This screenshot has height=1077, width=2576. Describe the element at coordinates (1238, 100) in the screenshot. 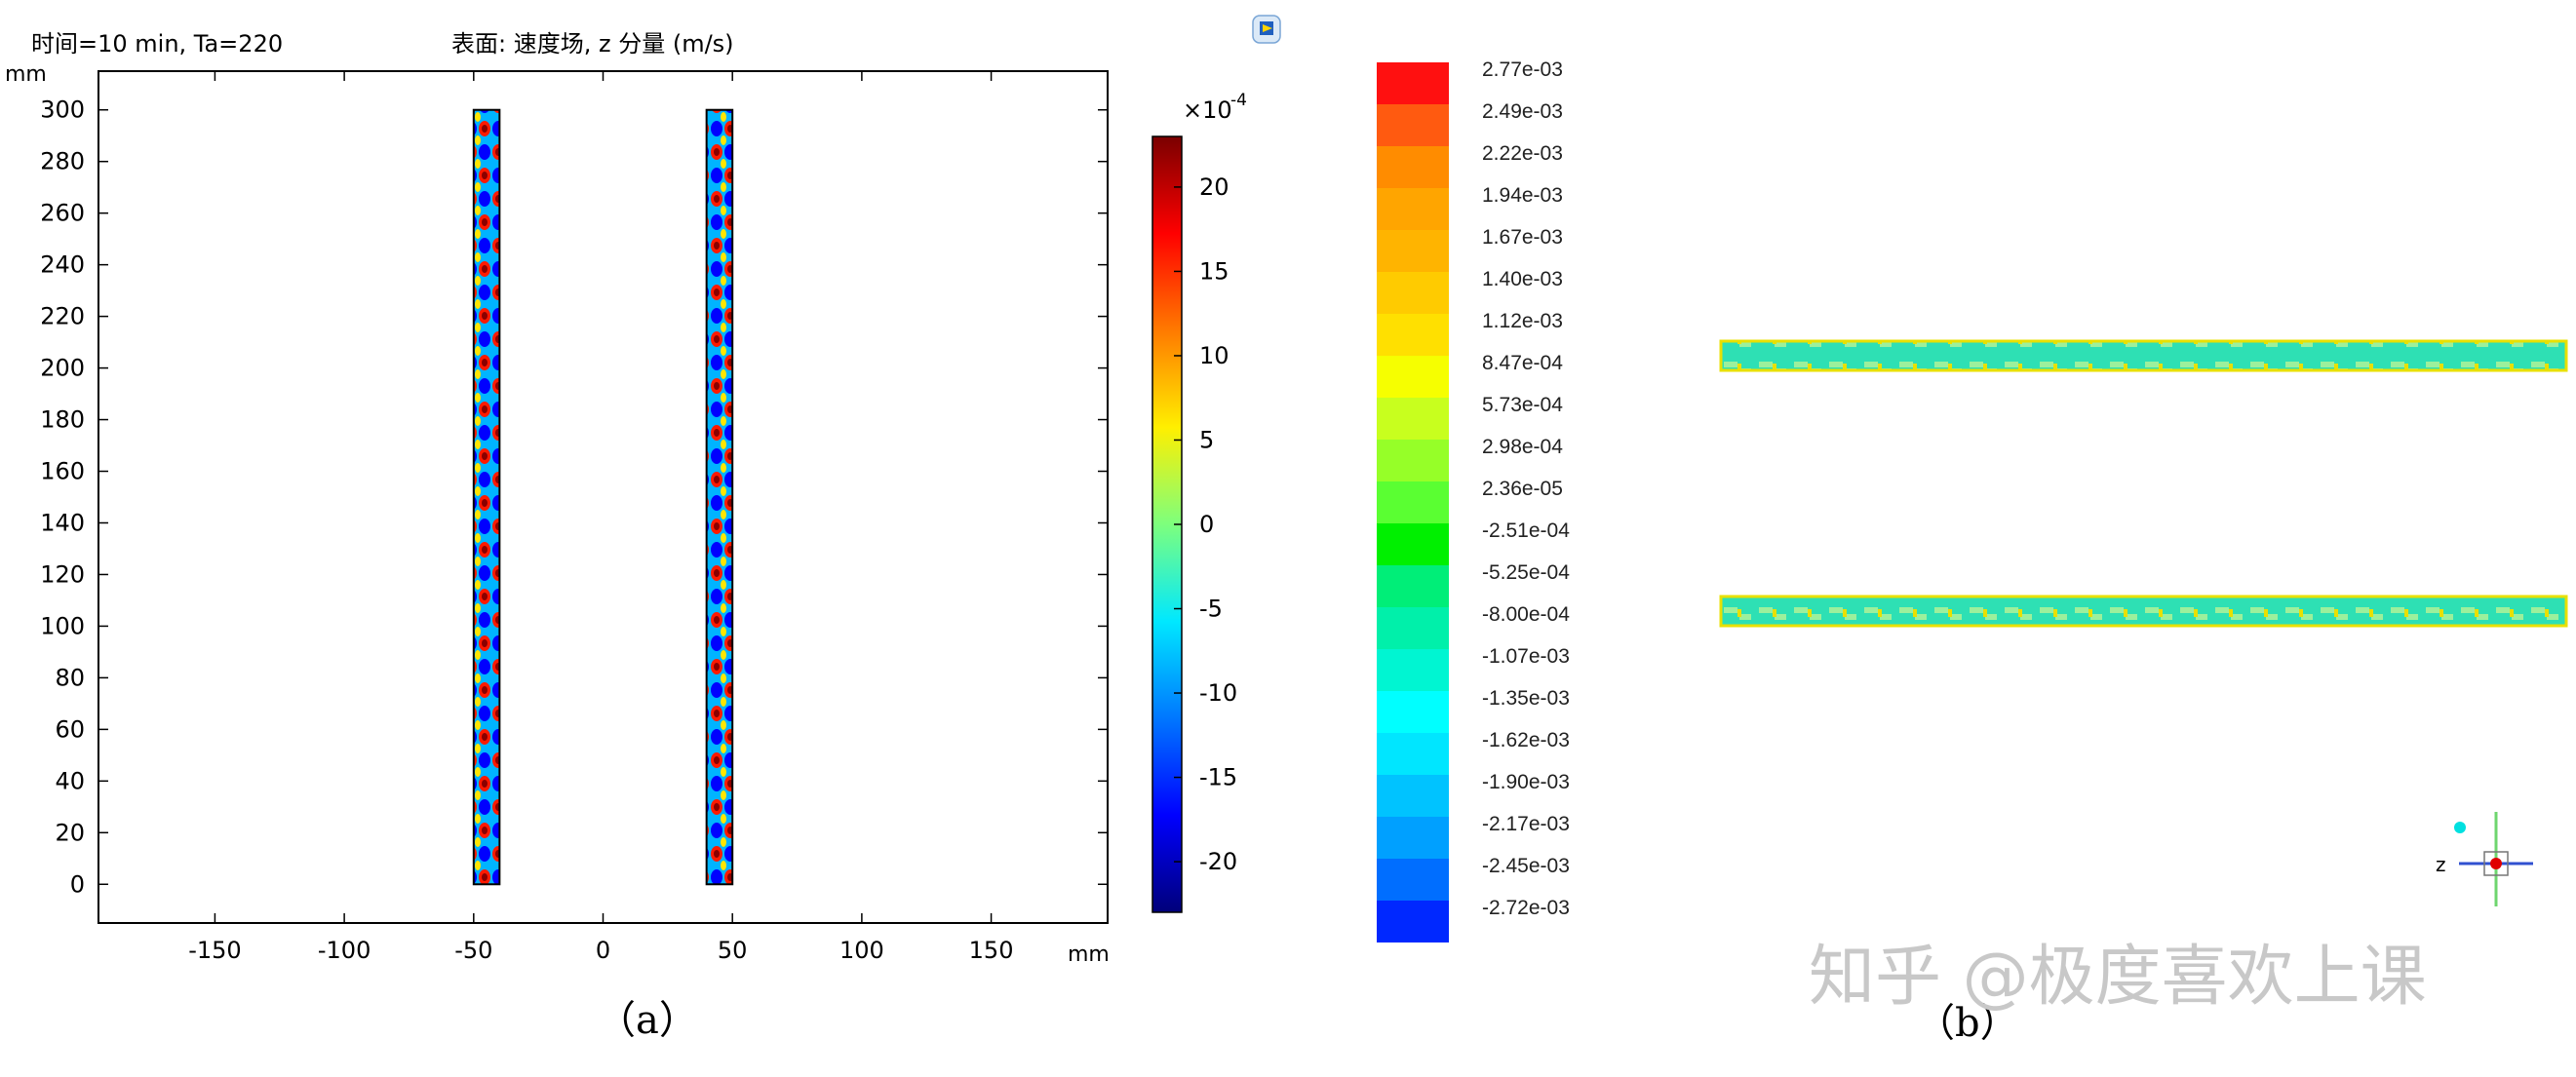

I see `colorbar-exponent: -4` at that location.